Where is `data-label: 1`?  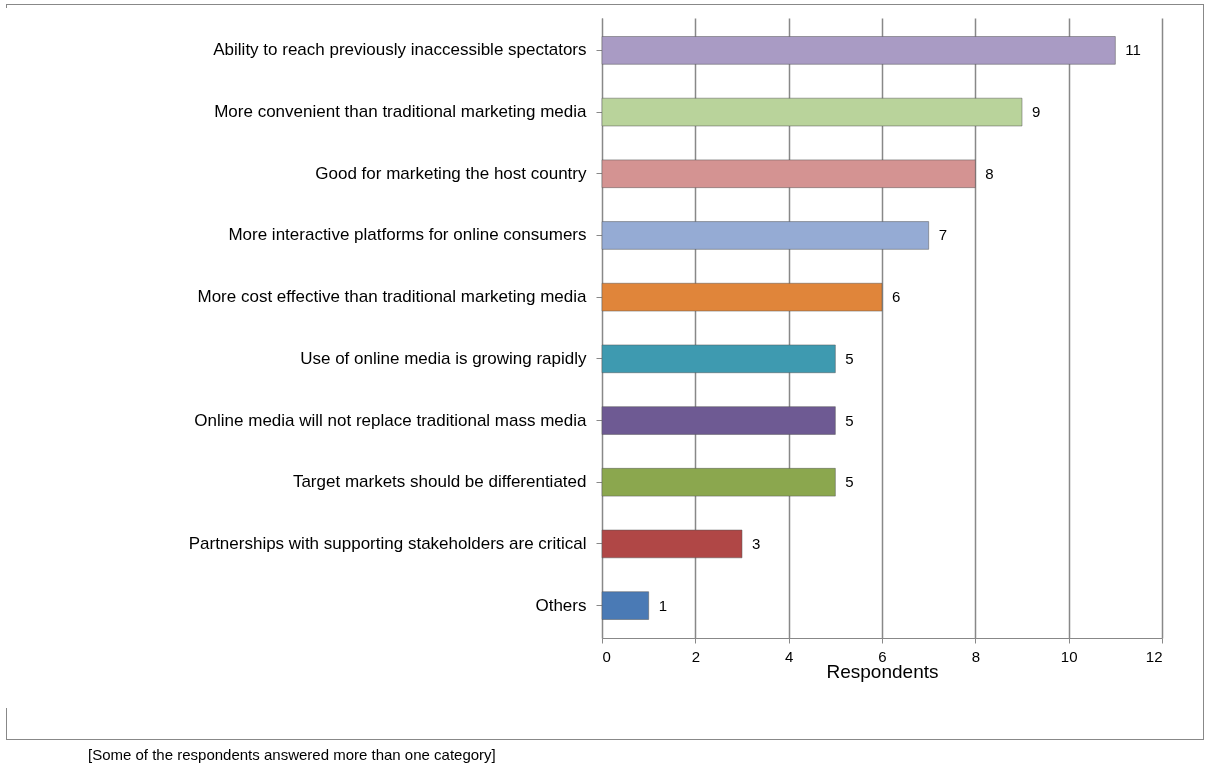
data-label: 1 is located at coordinates (663, 605).